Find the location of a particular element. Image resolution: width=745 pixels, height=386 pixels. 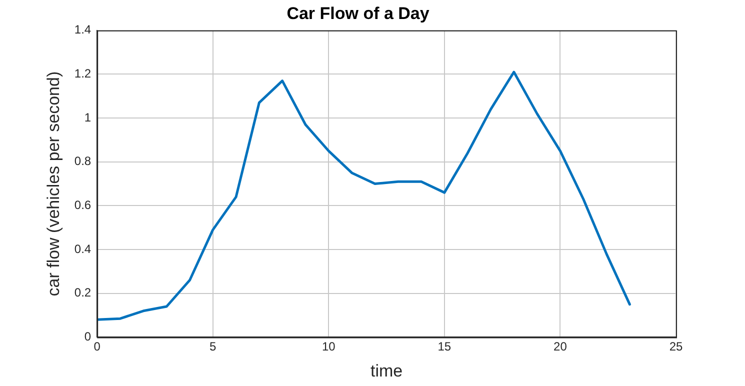

y-tick-label: 1 is located at coordinates (88, 117).